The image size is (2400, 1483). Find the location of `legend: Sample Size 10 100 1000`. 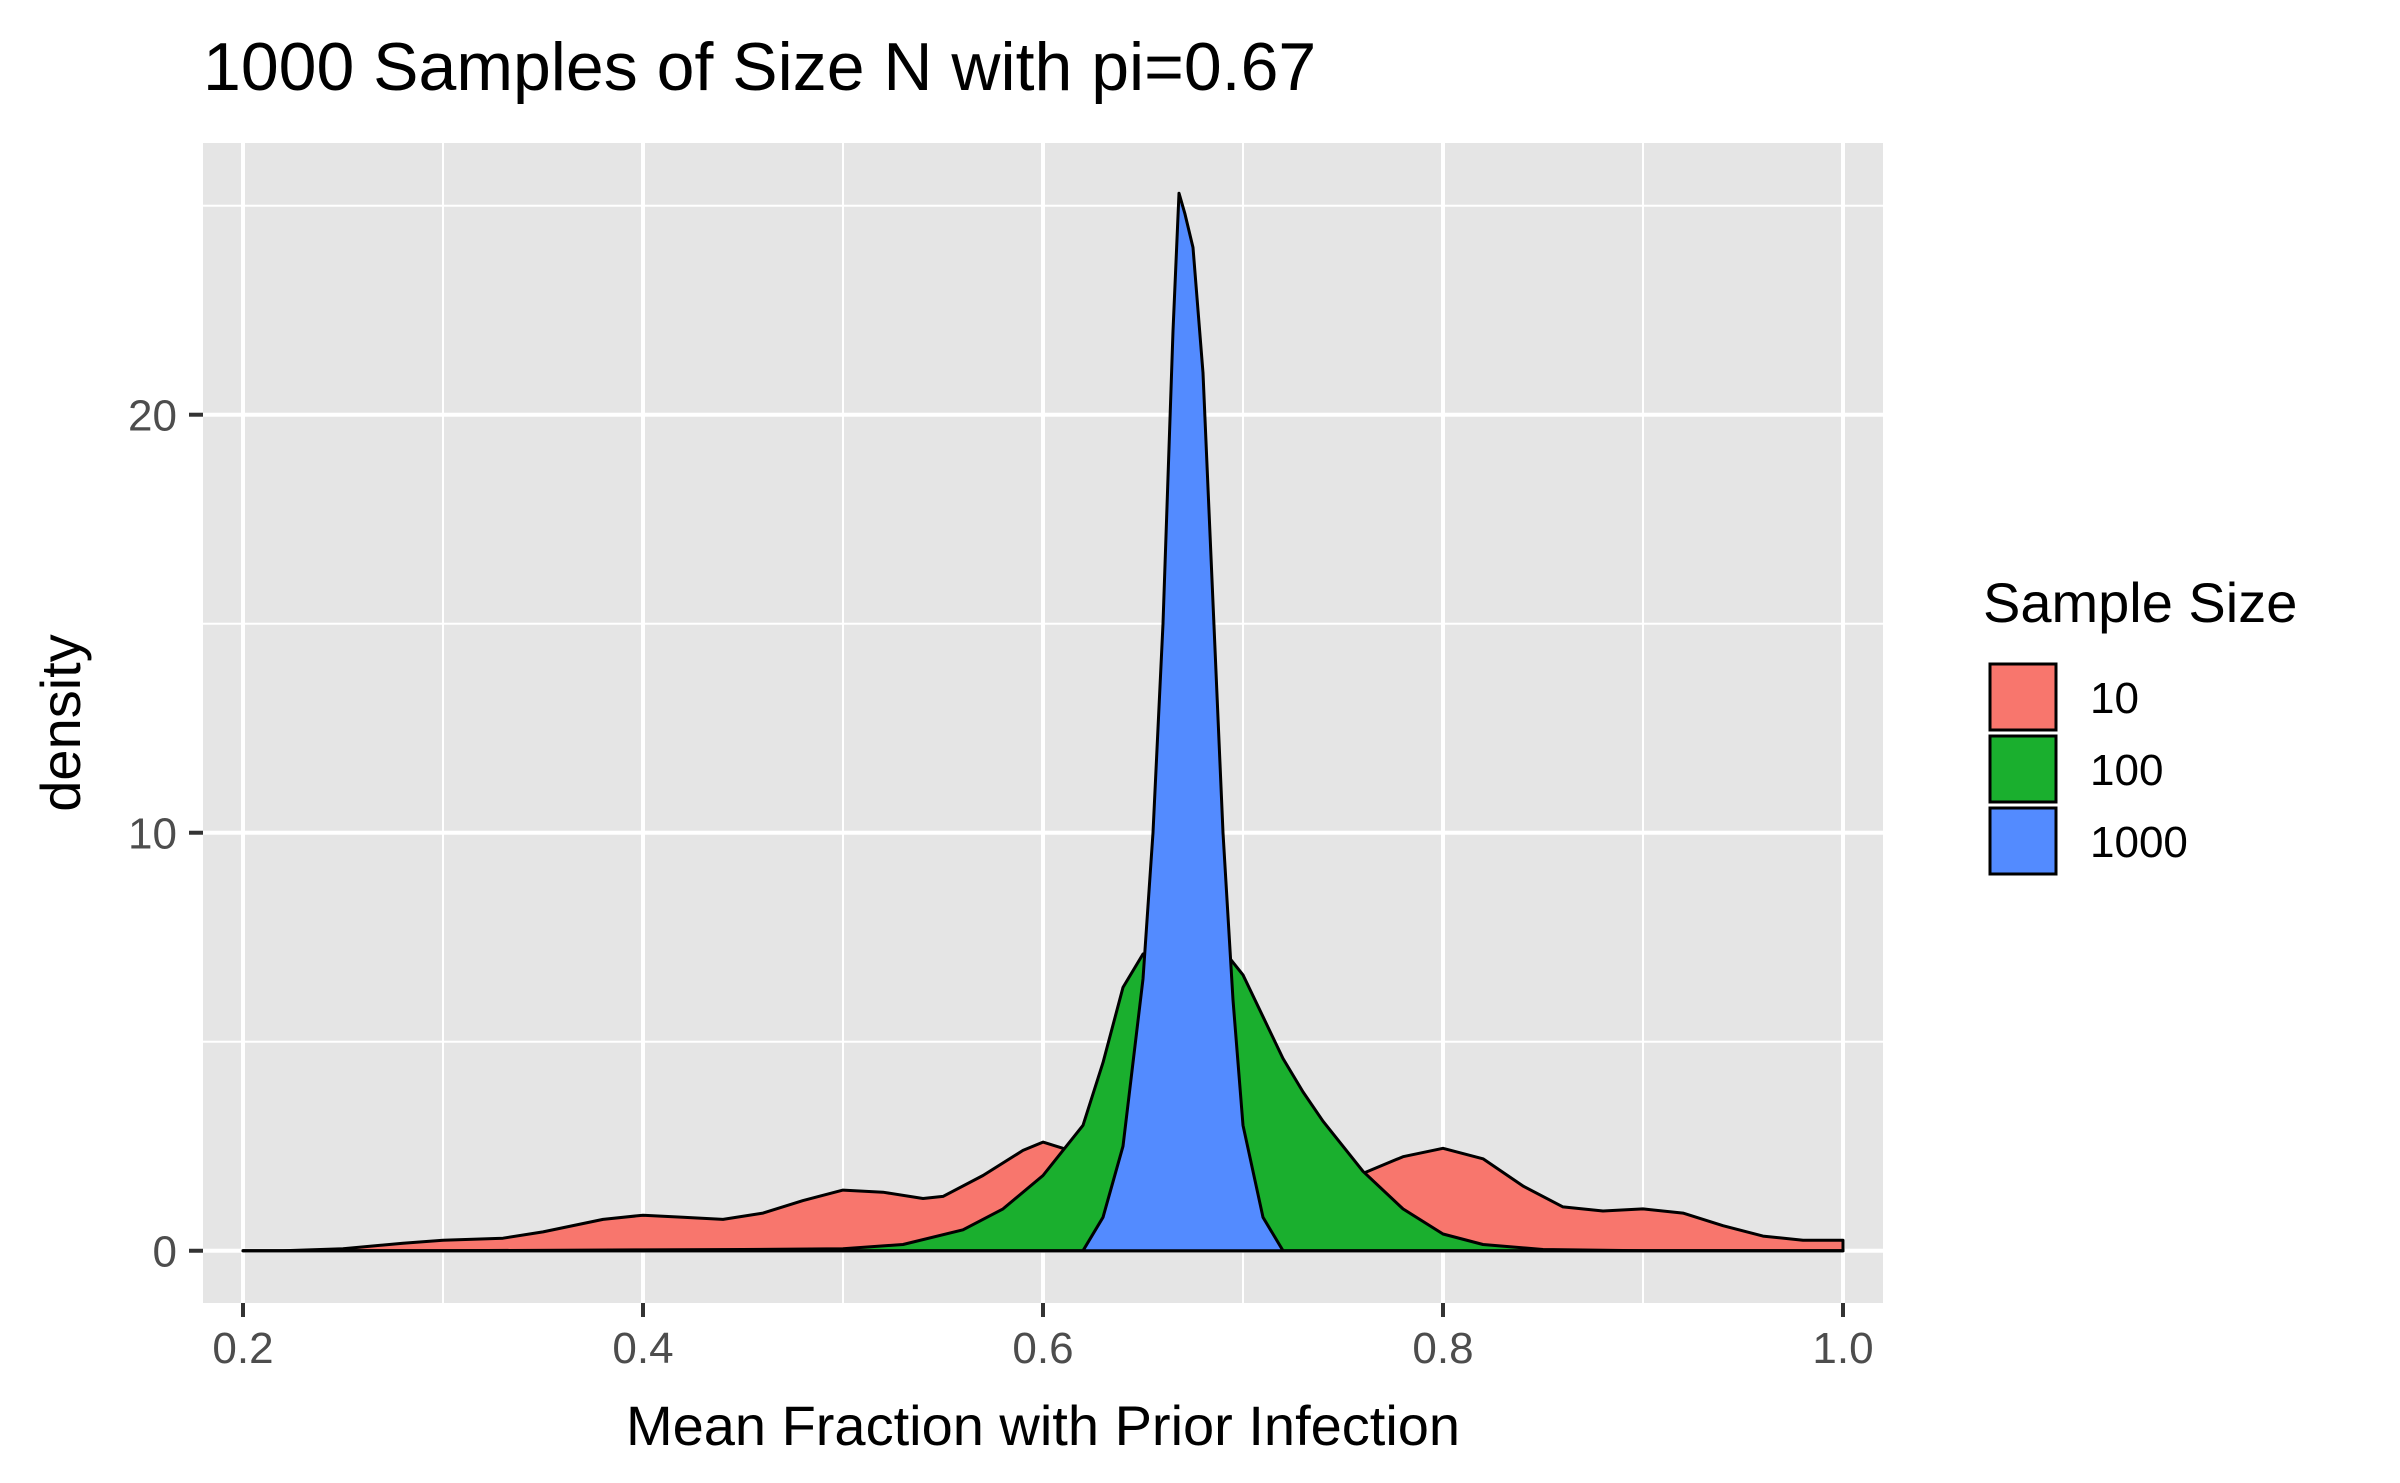

legend: Sample Size 10 100 1000 is located at coordinates (2140, 723).